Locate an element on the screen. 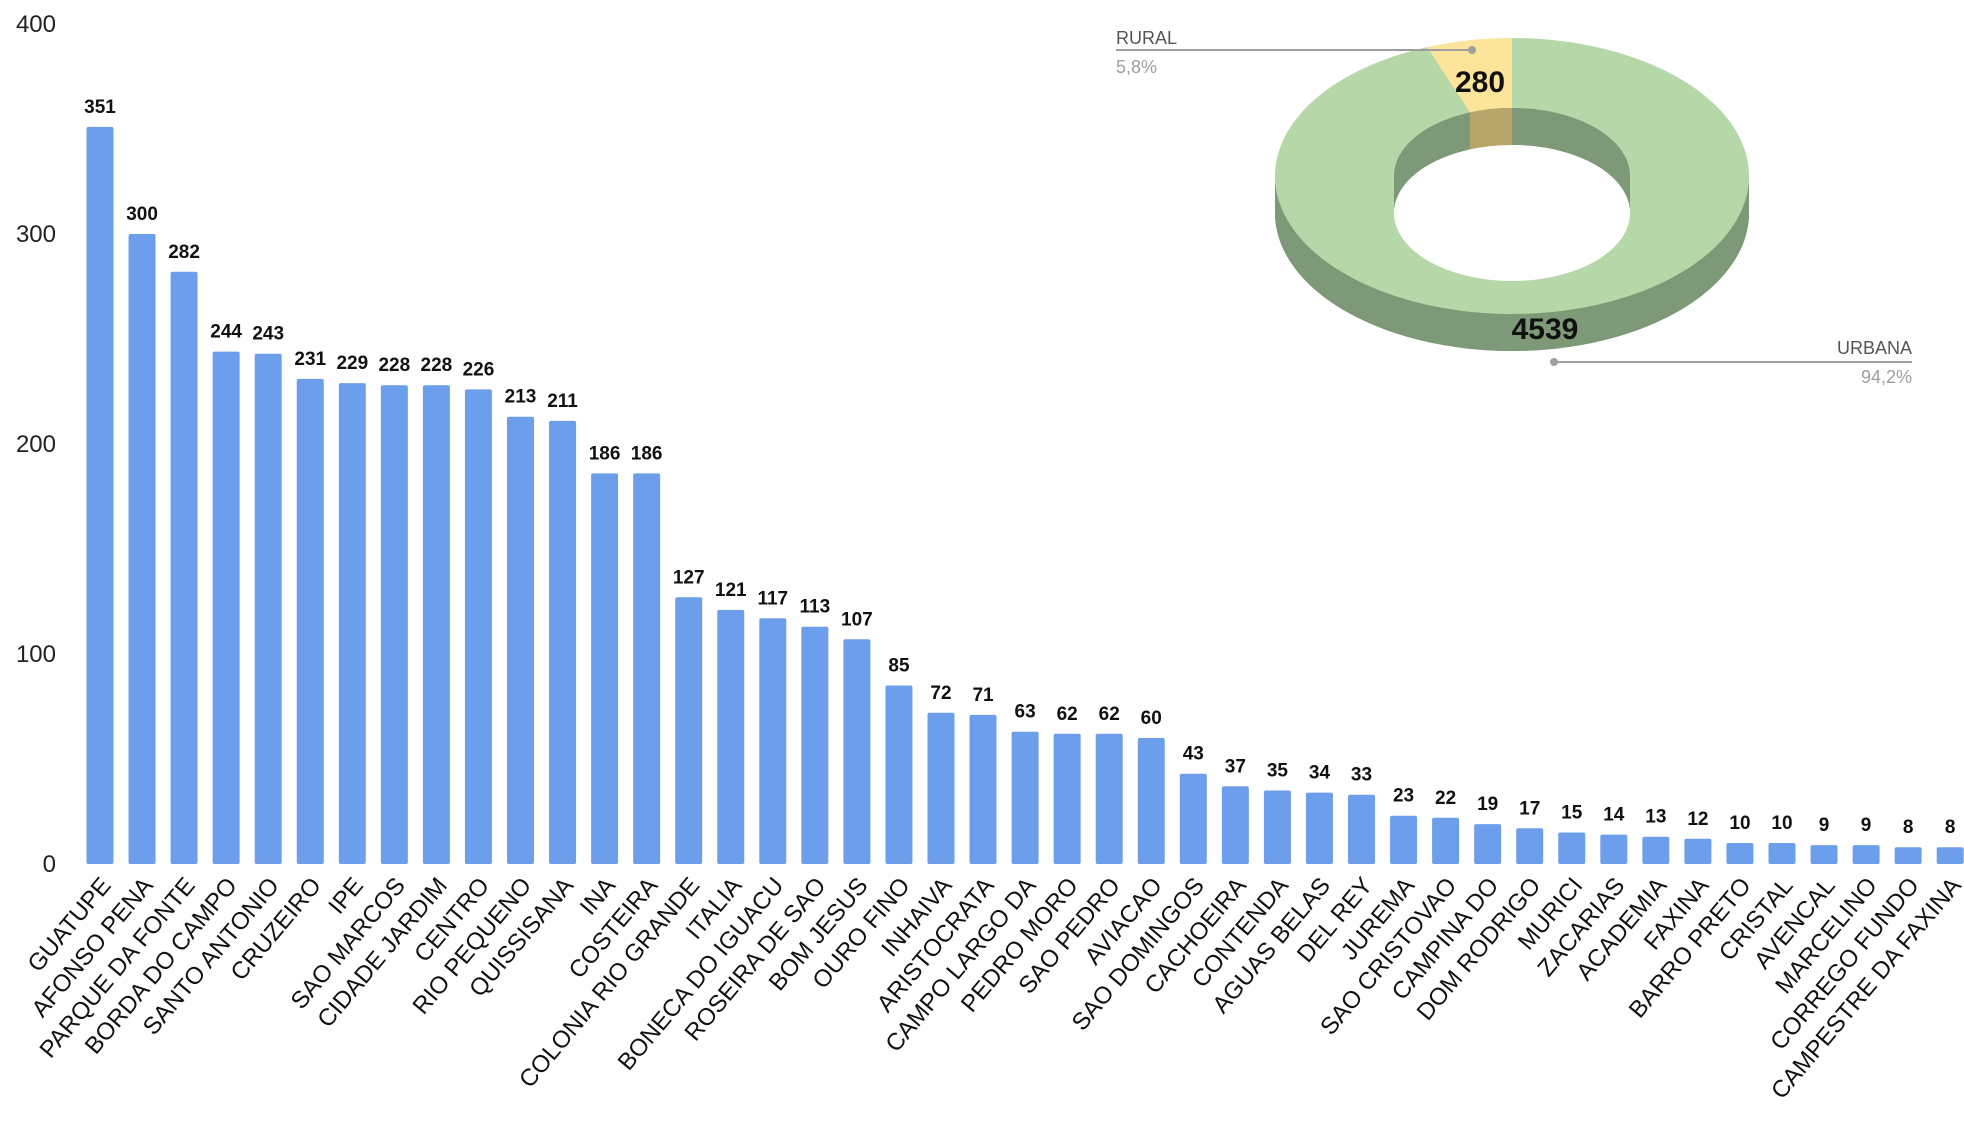  data-label: 60 is located at coordinates (1151, 718).